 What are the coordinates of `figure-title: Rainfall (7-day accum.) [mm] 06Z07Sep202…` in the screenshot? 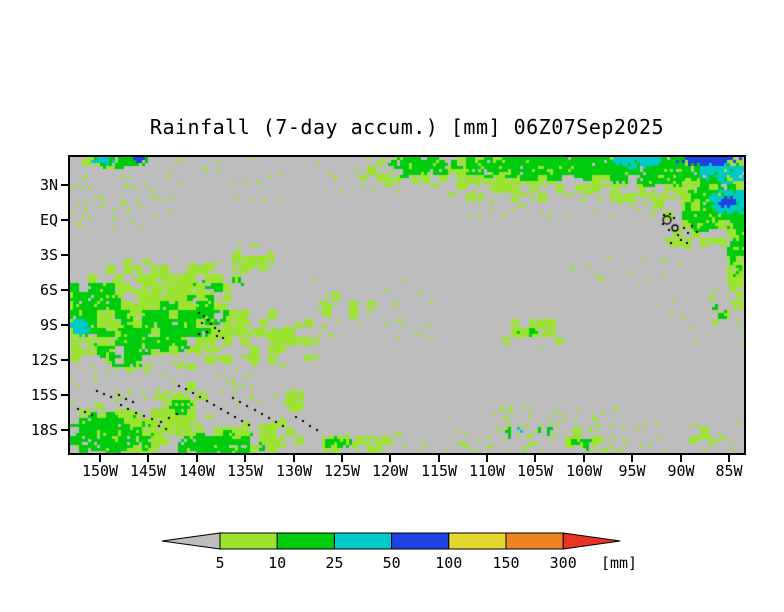 It's located at (407, 127).